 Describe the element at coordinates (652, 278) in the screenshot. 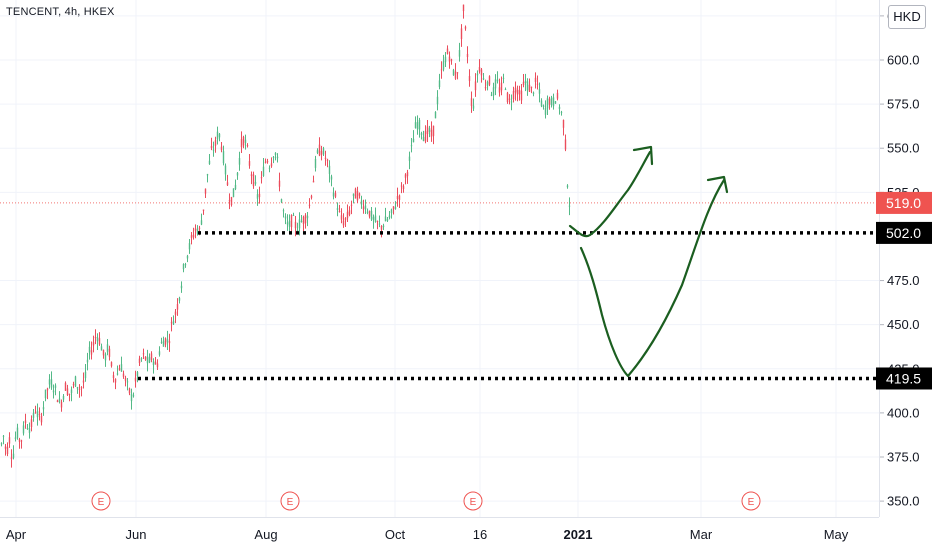

I see `bearish-dip-arrow-path` at that location.